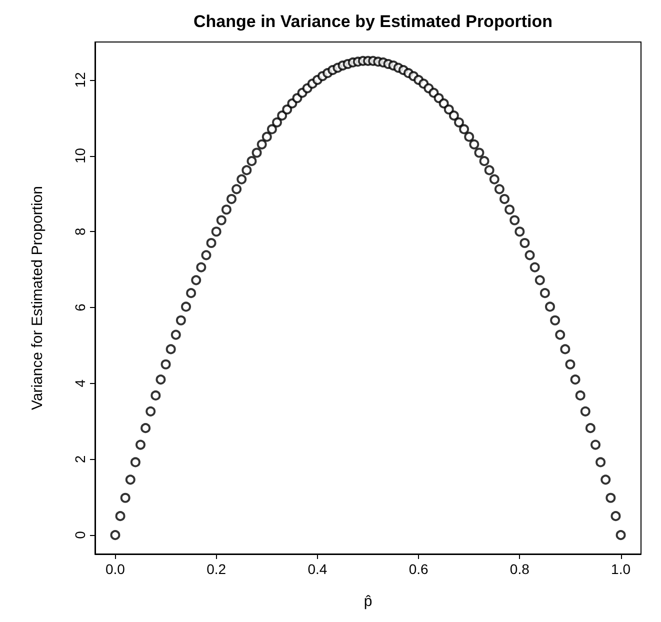 The height and width of the screenshot is (622, 661). What do you see at coordinates (80, 307) in the screenshot?
I see `y-tick-label: 6` at bounding box center [80, 307].